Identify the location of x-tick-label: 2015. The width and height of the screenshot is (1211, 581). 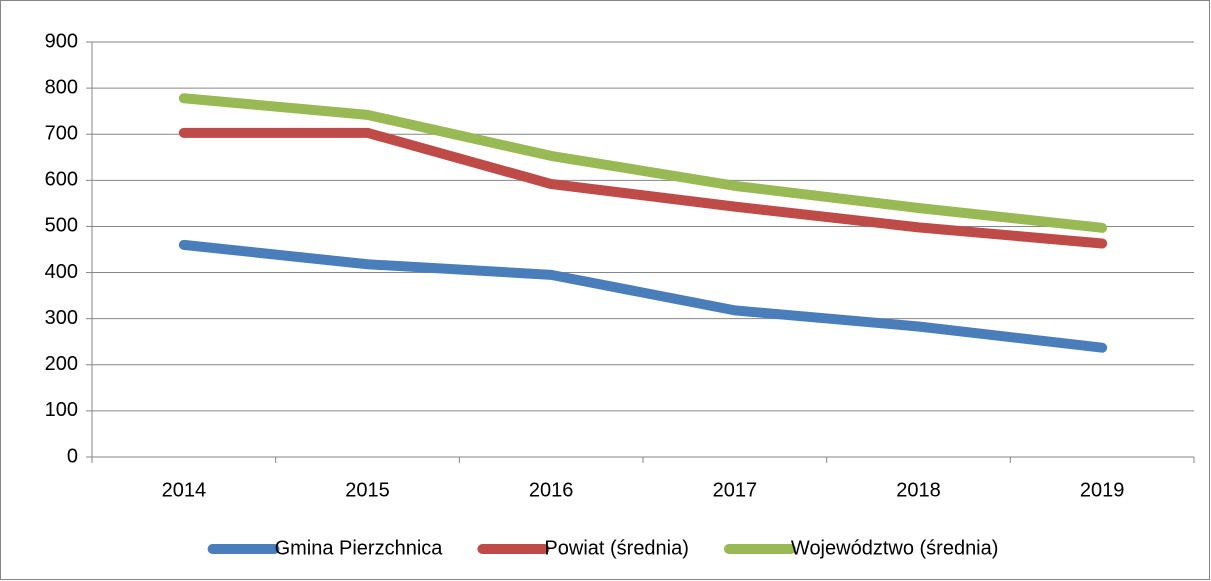
(367, 490).